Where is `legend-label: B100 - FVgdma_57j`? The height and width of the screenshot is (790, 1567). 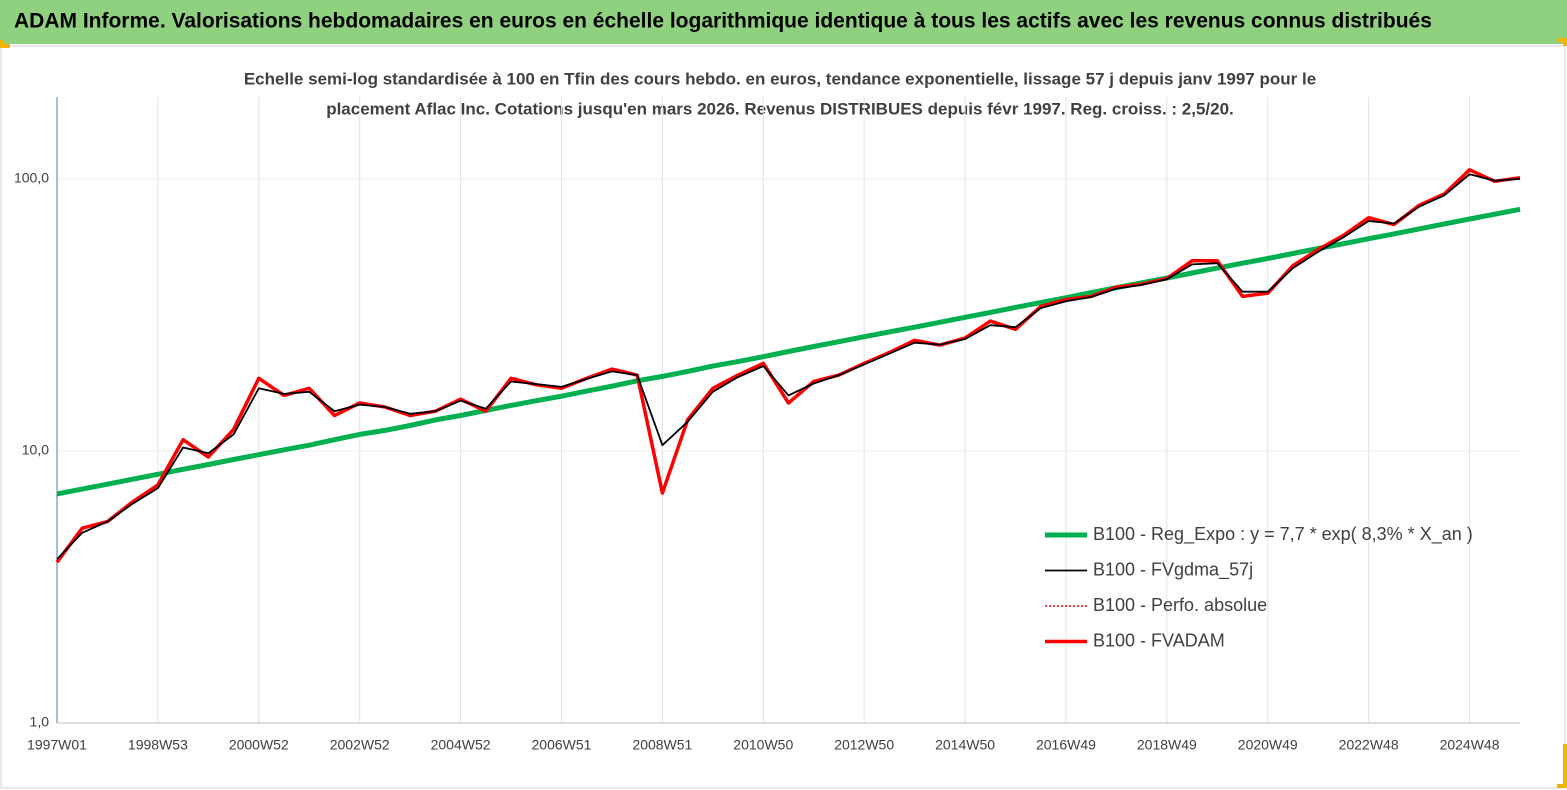 legend-label: B100 - FVgdma_57j is located at coordinates (1173, 569).